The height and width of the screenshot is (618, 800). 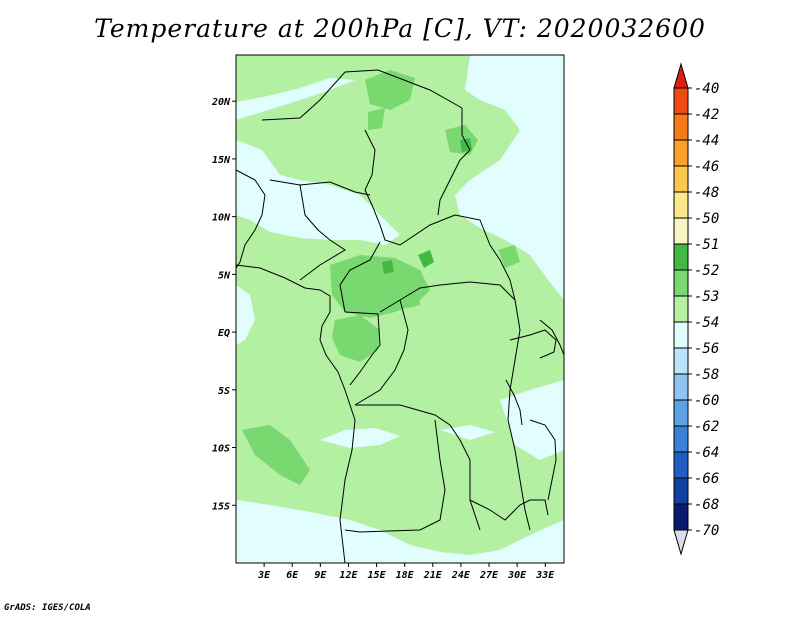 I want to click on lat-tick-label: 10S, so click(x=221, y=449).